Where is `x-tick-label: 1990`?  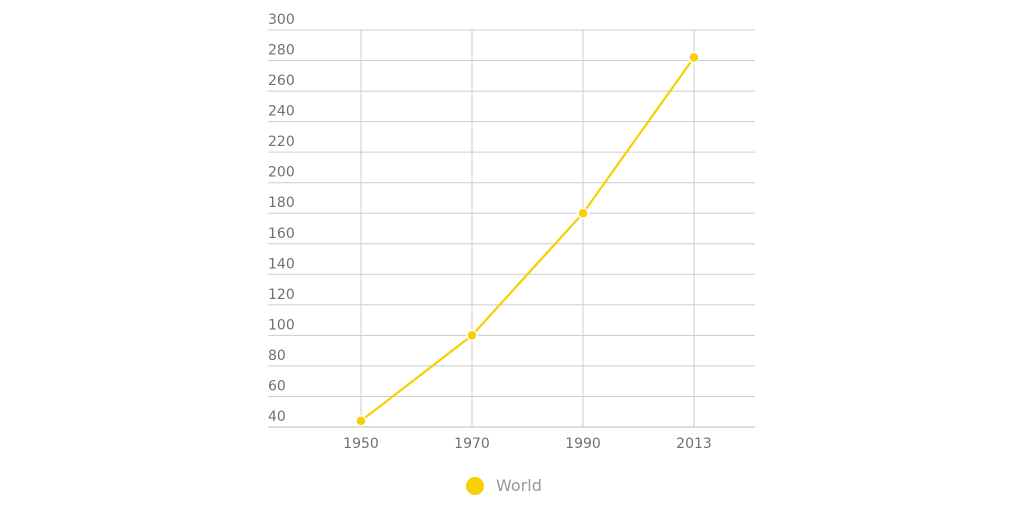 x-tick-label: 1990 is located at coordinates (583, 444).